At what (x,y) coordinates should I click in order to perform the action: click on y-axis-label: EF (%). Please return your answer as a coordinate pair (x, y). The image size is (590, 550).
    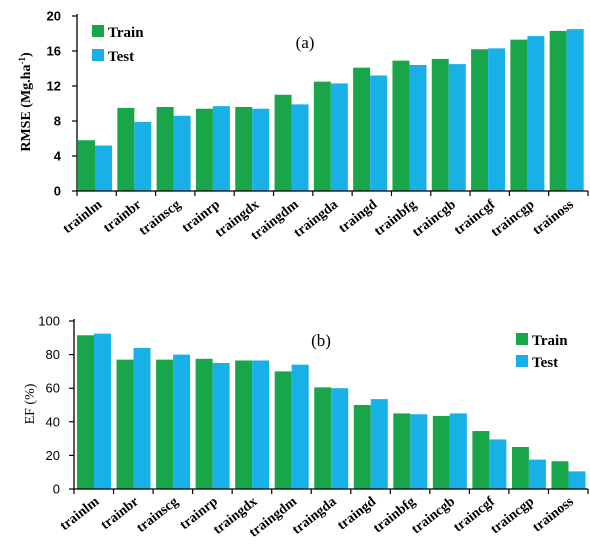
    Looking at the image, I should click on (30, 403).